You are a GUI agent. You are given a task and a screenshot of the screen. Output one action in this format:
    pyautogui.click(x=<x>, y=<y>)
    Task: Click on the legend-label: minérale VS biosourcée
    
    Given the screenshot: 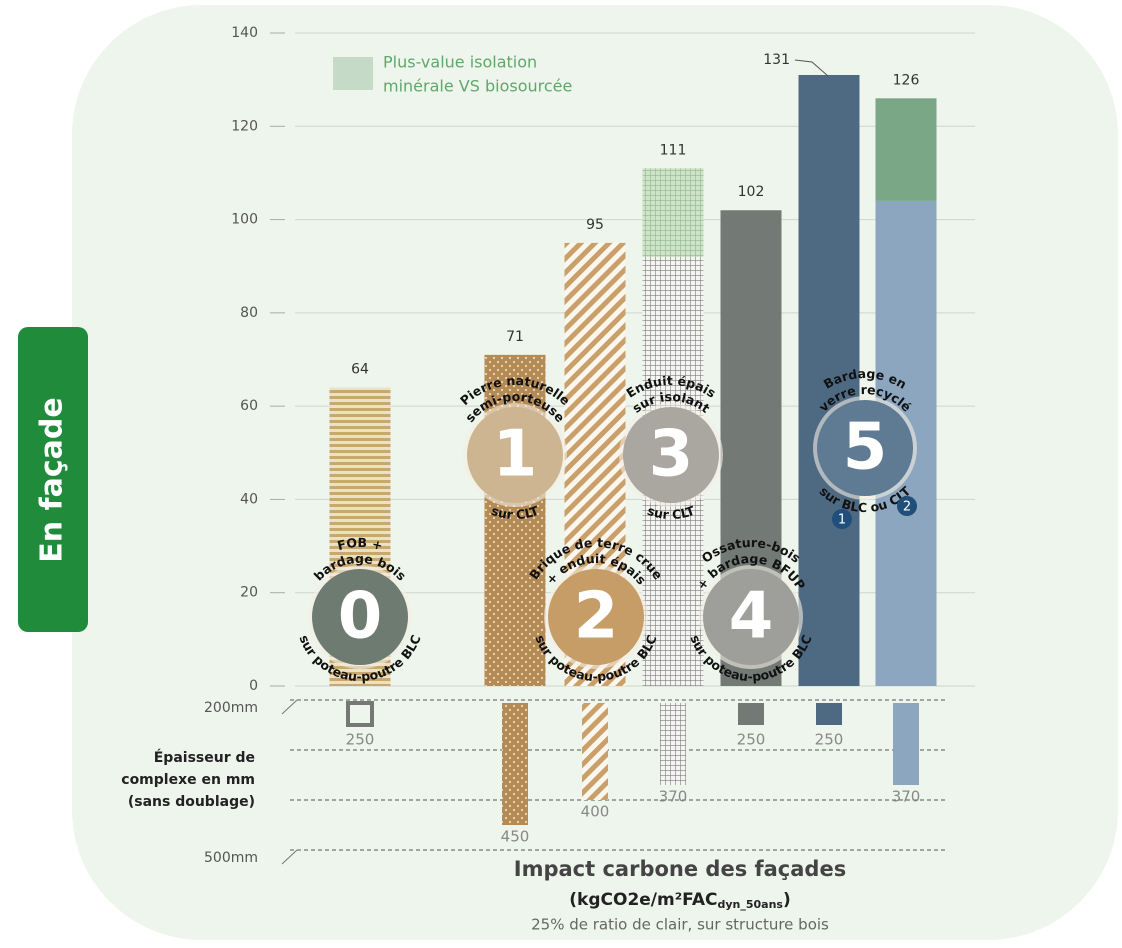 What is the action you would take?
    pyautogui.click(x=477, y=86)
    